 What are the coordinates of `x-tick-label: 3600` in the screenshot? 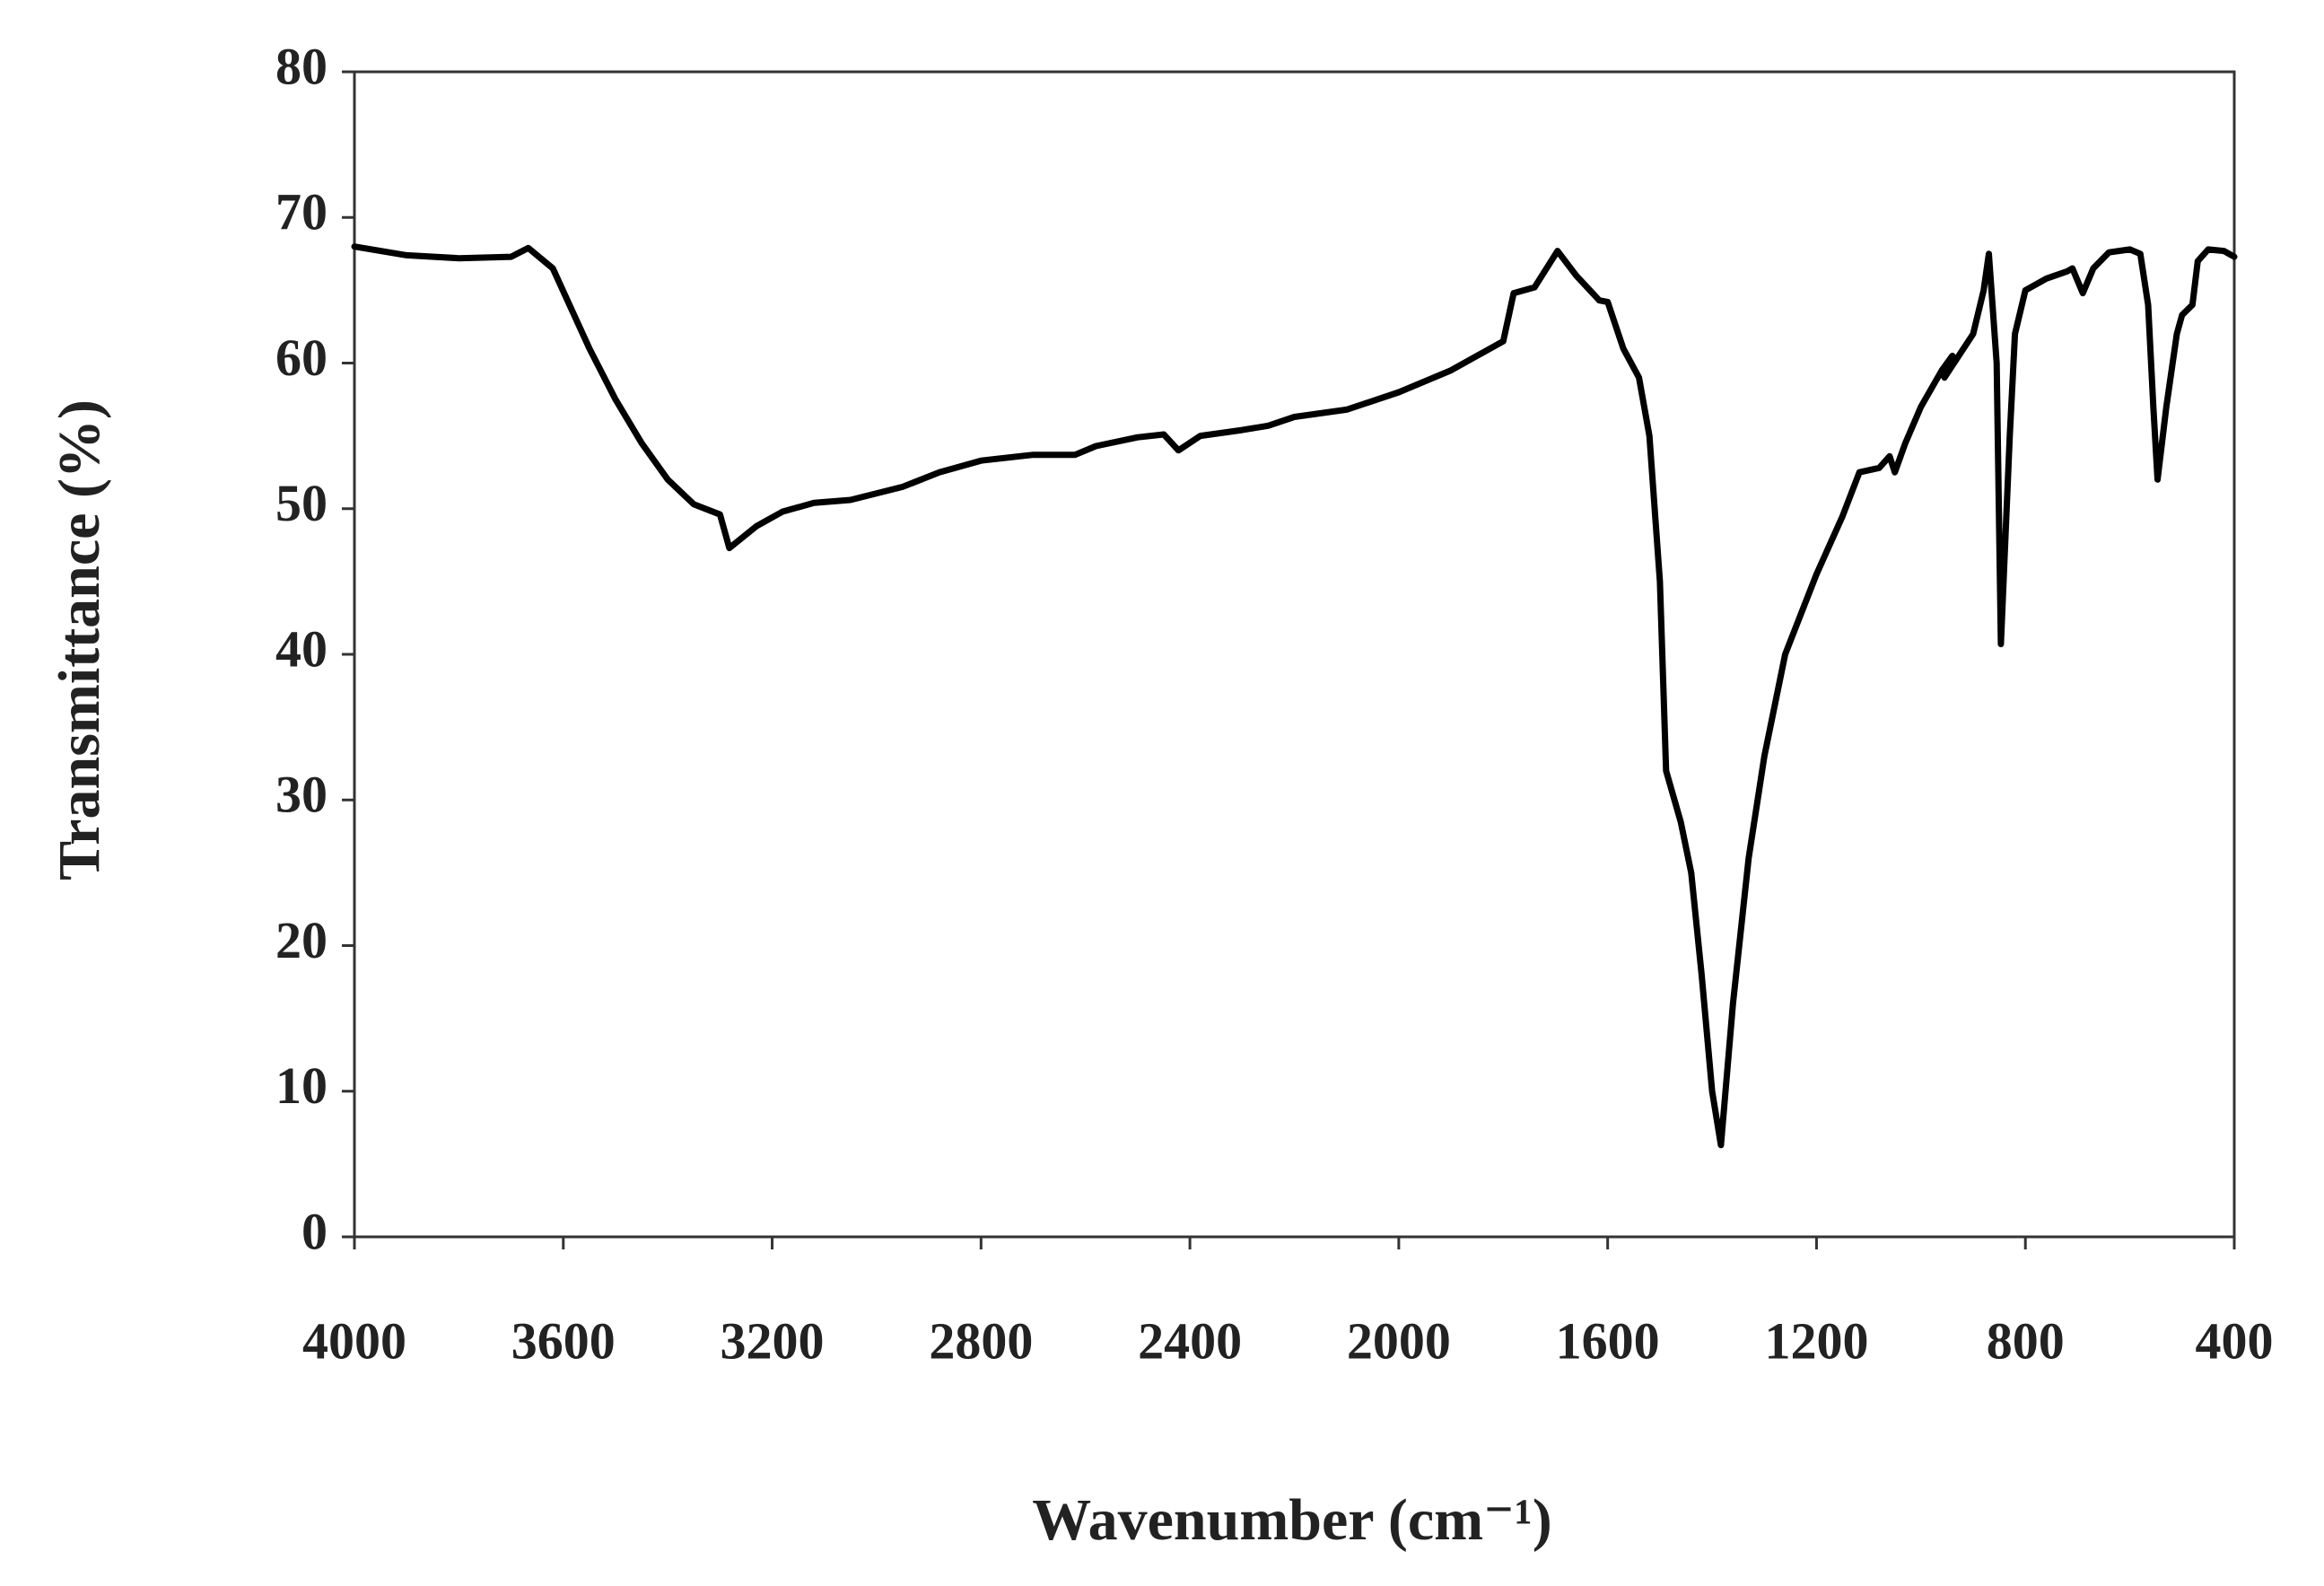 It's located at (563, 1340).